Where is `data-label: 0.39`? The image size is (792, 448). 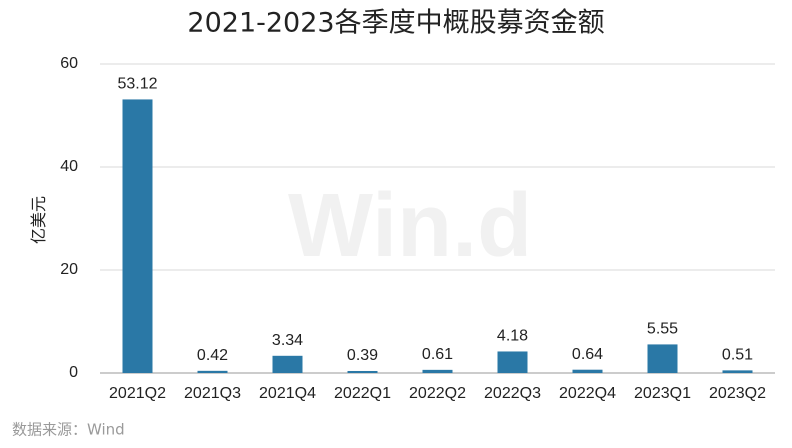
data-label: 0.39 is located at coordinates (362, 355).